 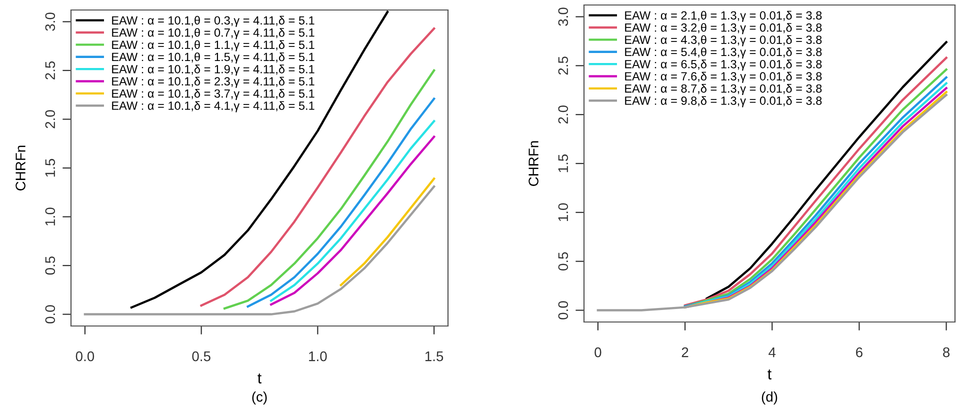 I want to click on legend-label: EAW : α = 10.1,θ = 1.5,γ = 4.11,δ = 5.1, so click(x=213, y=58).